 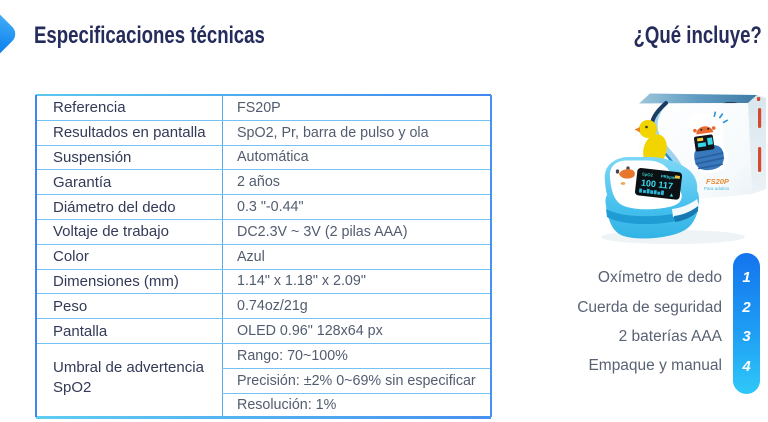 What do you see at coordinates (656, 185) in the screenshot?
I see `svg-text: 100 117` at bounding box center [656, 185].